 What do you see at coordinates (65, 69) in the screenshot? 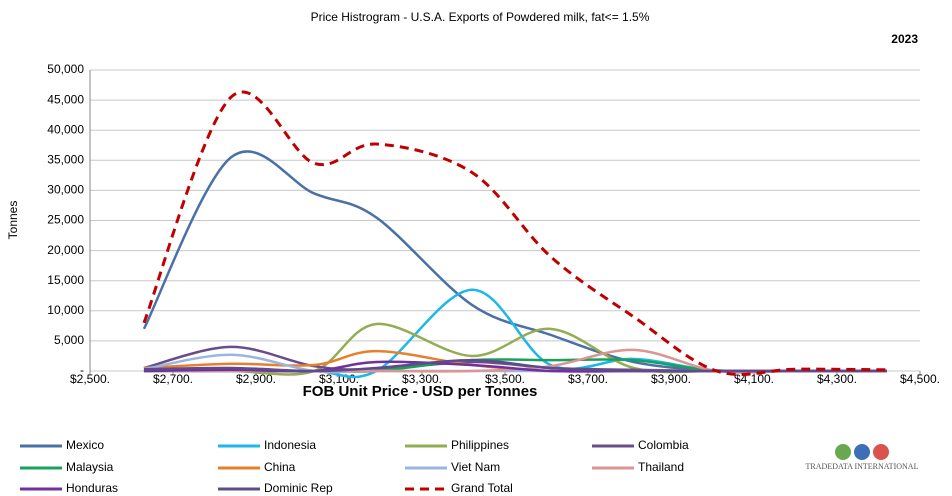
I see `y-tick-label: 50,000` at bounding box center [65, 69].